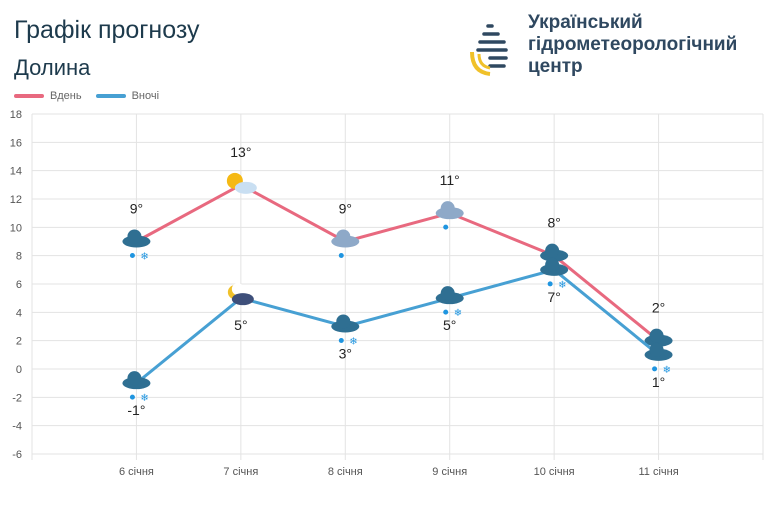  Describe the element at coordinates (136, 410) in the screenshot. I see `night-temp-label: -1°` at that location.